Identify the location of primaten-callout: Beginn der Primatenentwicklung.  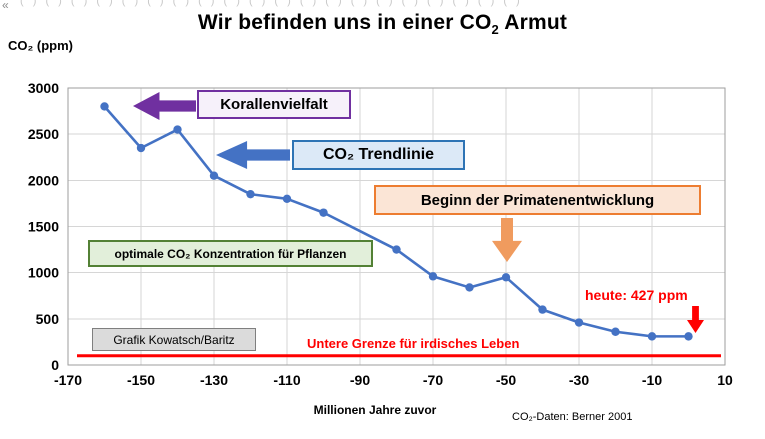
(537, 200).